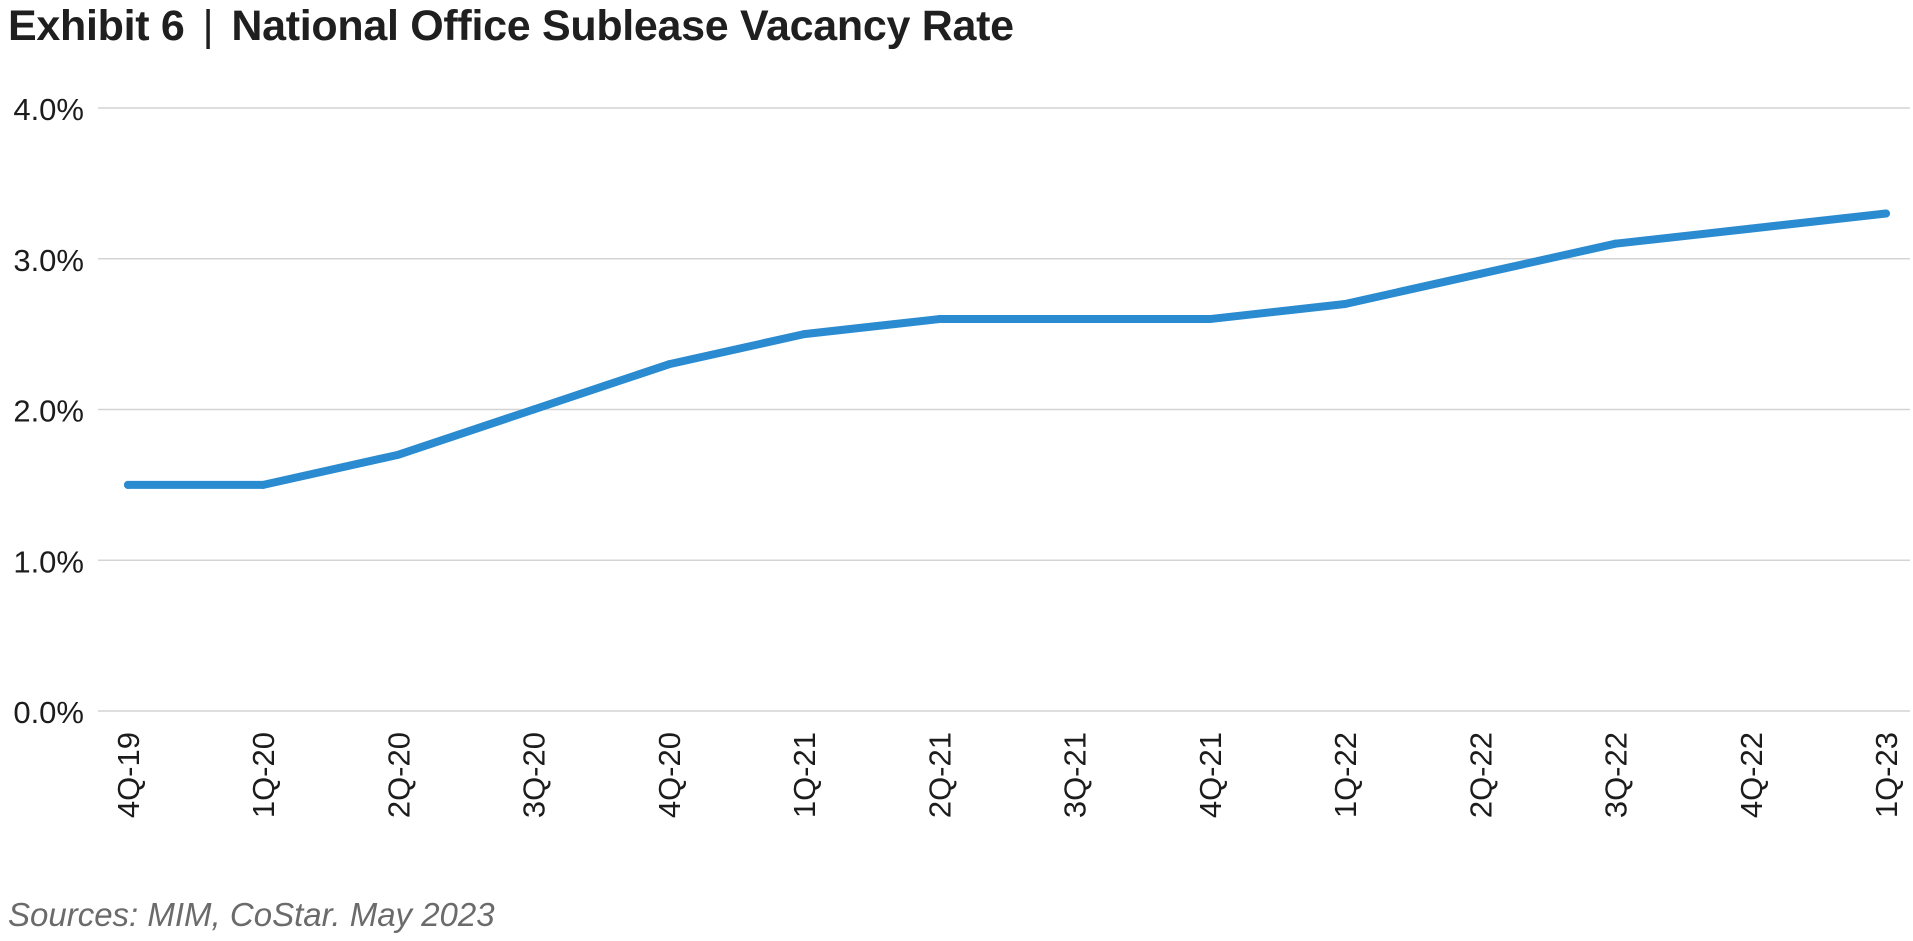 The width and height of the screenshot is (1913, 941). I want to click on title-text: National Office Sublease Vacancy Rate, so click(622, 26).